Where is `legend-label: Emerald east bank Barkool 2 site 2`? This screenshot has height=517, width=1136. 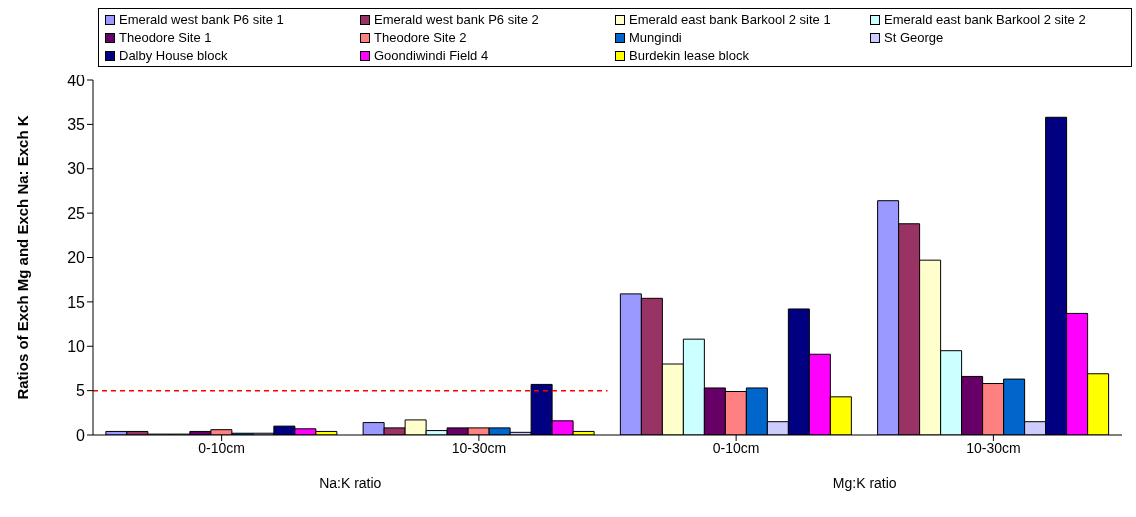
legend-label: Emerald east bank Barkool 2 site 2 is located at coordinates (985, 19).